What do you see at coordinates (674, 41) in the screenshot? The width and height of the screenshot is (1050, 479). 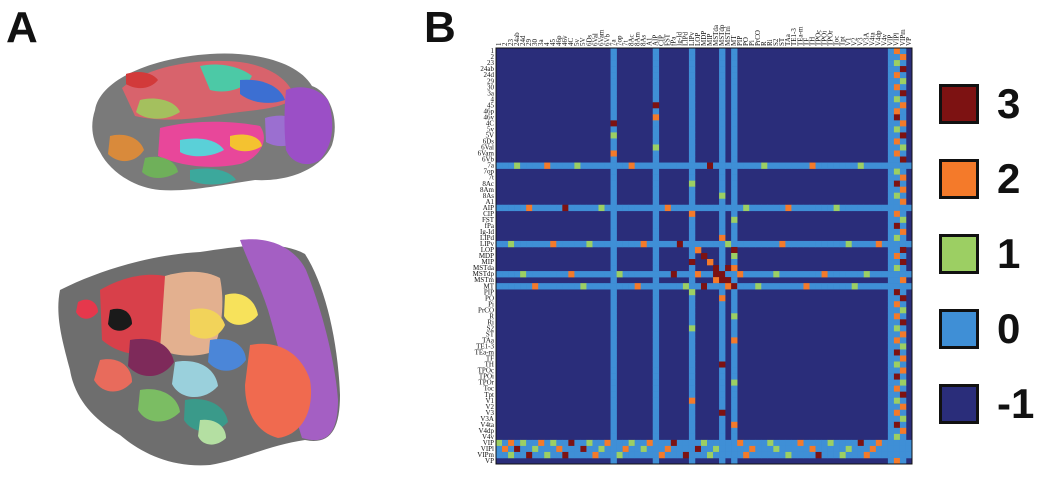 I see `matrix-col-label: fPa` at bounding box center [674, 41].